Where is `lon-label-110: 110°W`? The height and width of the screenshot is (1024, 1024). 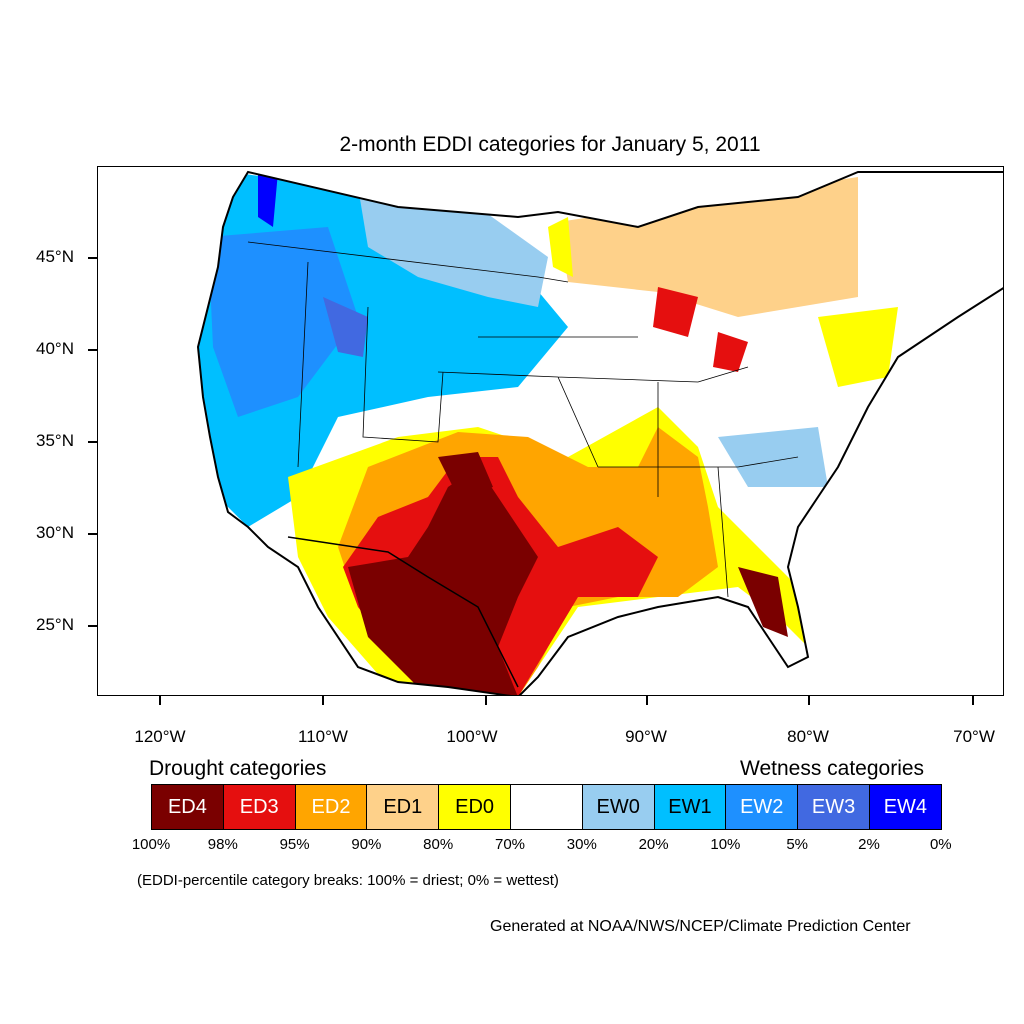
lon-label-110: 110°W is located at coordinates (323, 736).